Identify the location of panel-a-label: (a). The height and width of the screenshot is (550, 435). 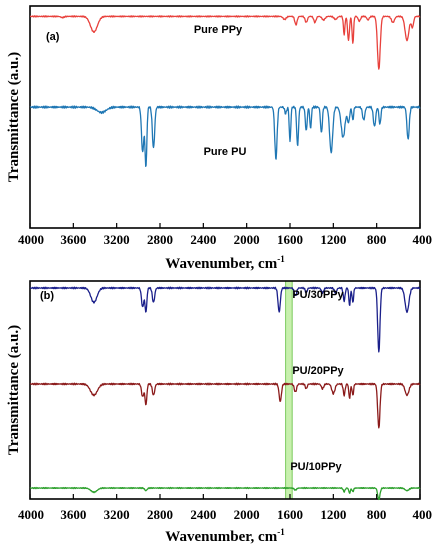
(53, 37).